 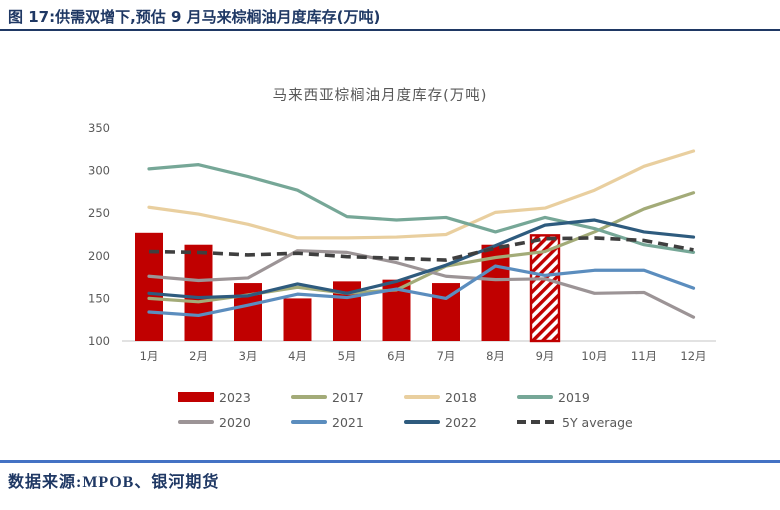 I want to click on legend-item-2019: 2019, so click(x=573, y=397).